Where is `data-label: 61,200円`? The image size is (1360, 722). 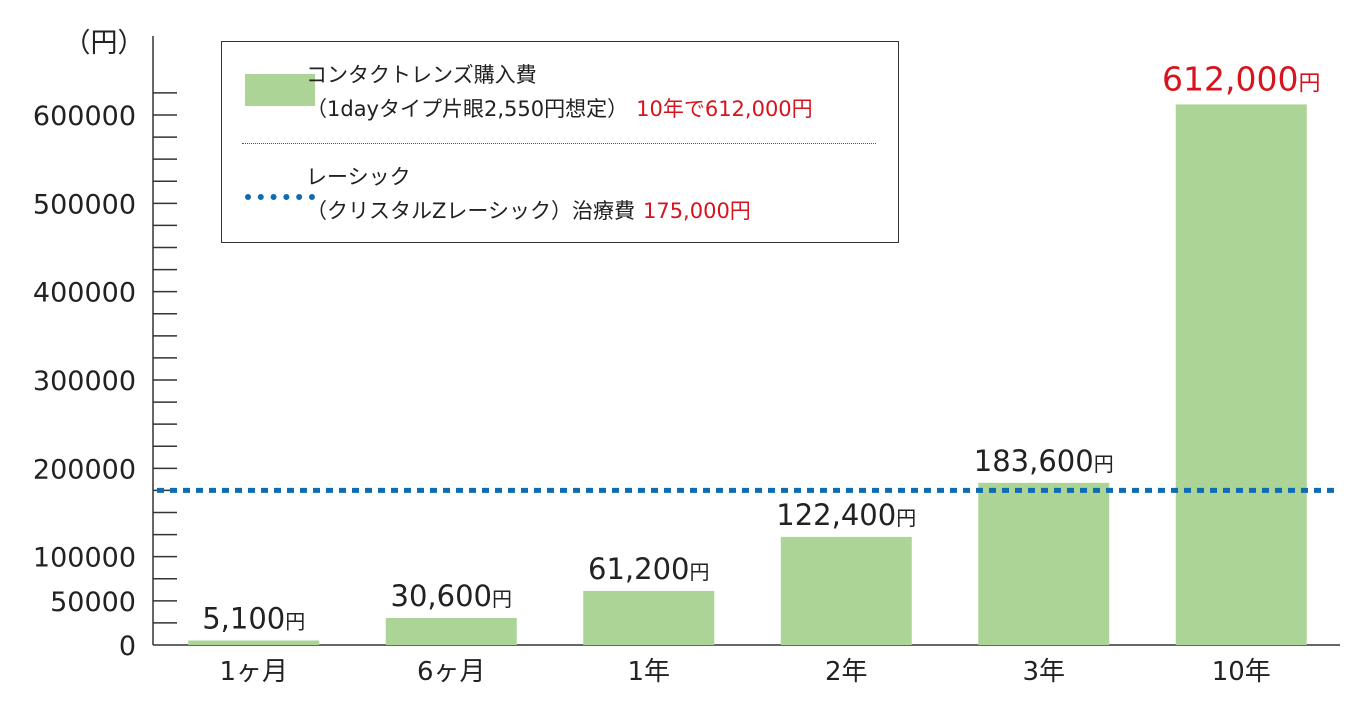
data-label: 61,200円 is located at coordinates (648, 569).